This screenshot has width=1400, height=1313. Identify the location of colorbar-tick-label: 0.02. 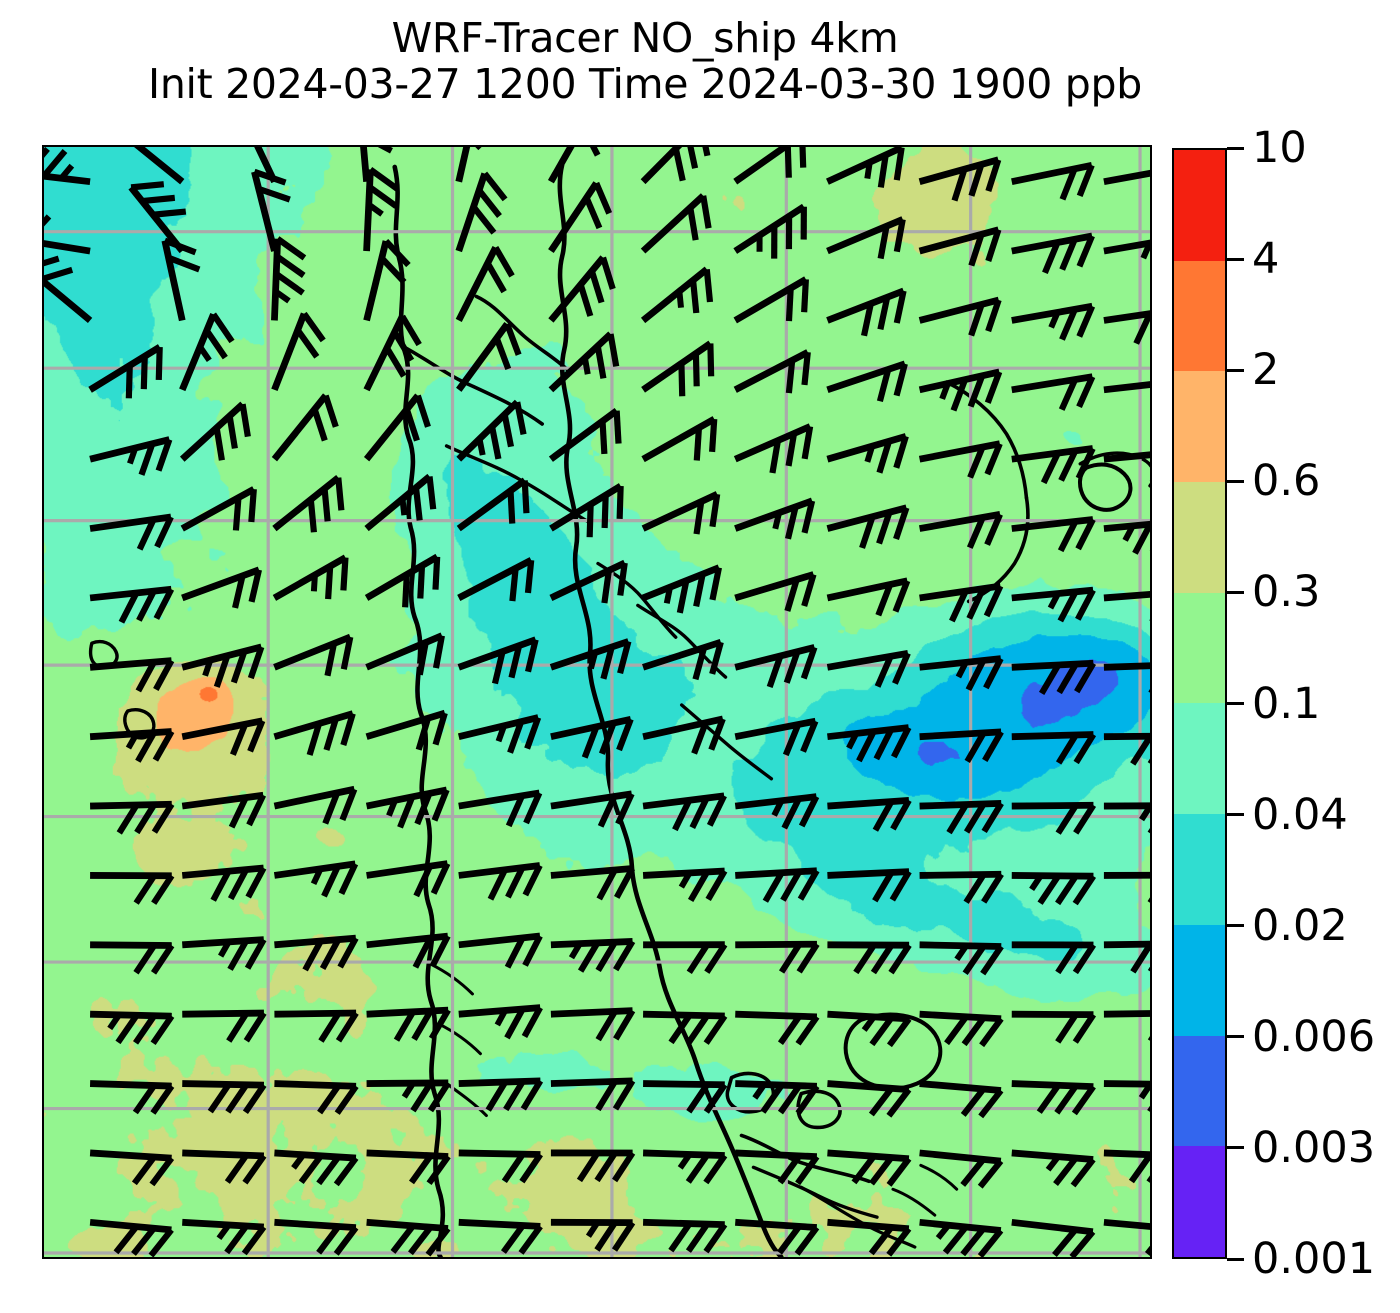
(1300, 925).